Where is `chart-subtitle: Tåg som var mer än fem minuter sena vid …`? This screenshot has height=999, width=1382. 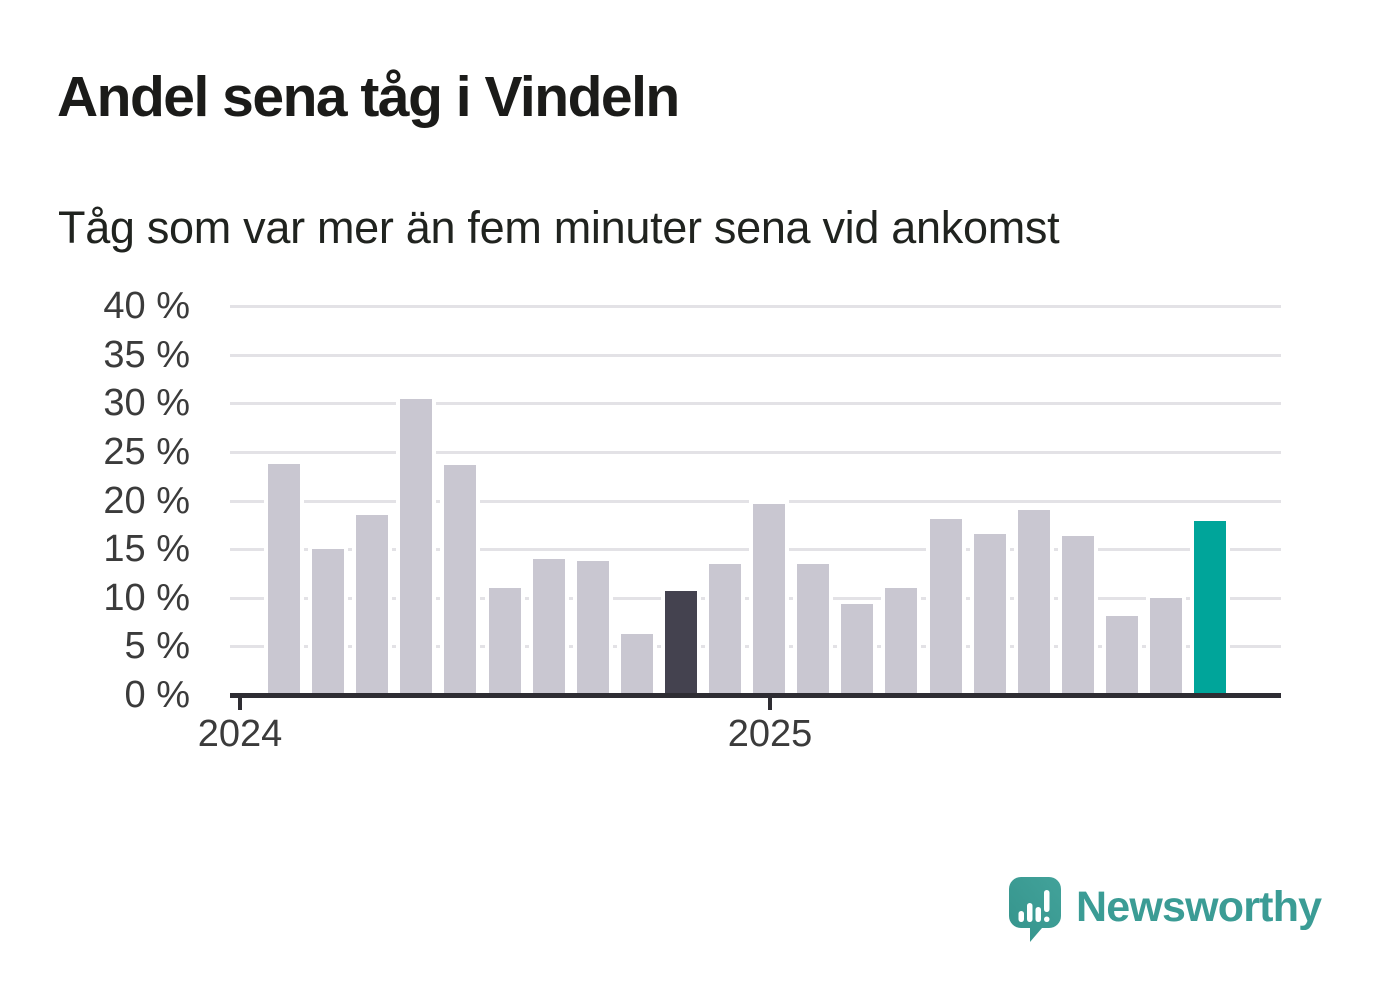
chart-subtitle: Tåg som var mer än fem minuter sena vid … is located at coordinates (559, 227).